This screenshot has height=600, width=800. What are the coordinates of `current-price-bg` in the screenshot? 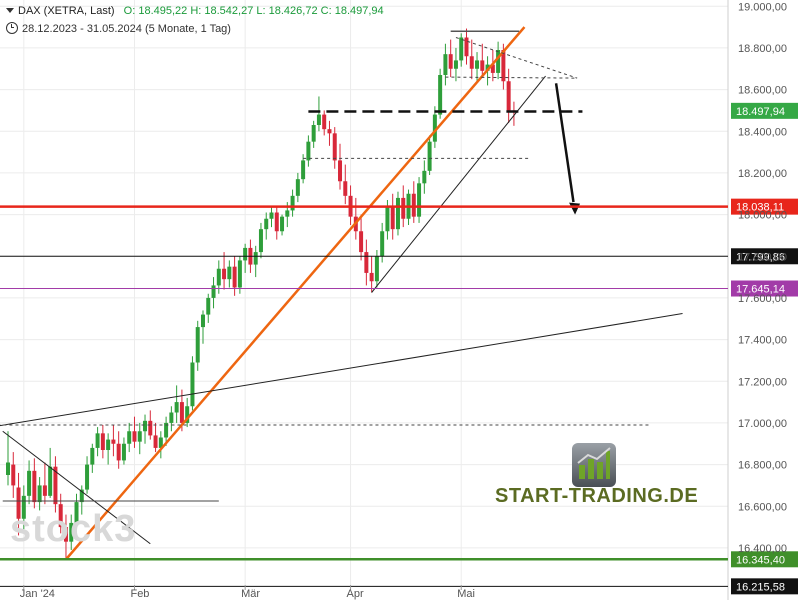 It's located at (764, 110).